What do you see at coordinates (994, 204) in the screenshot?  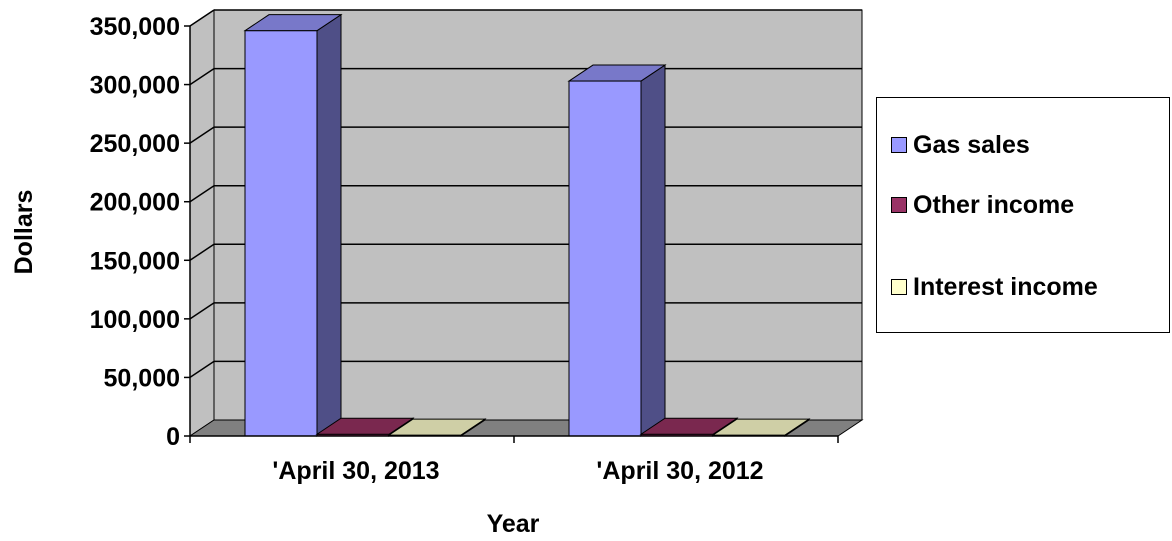 I see `legend-label-other-income: Other income` at bounding box center [994, 204].